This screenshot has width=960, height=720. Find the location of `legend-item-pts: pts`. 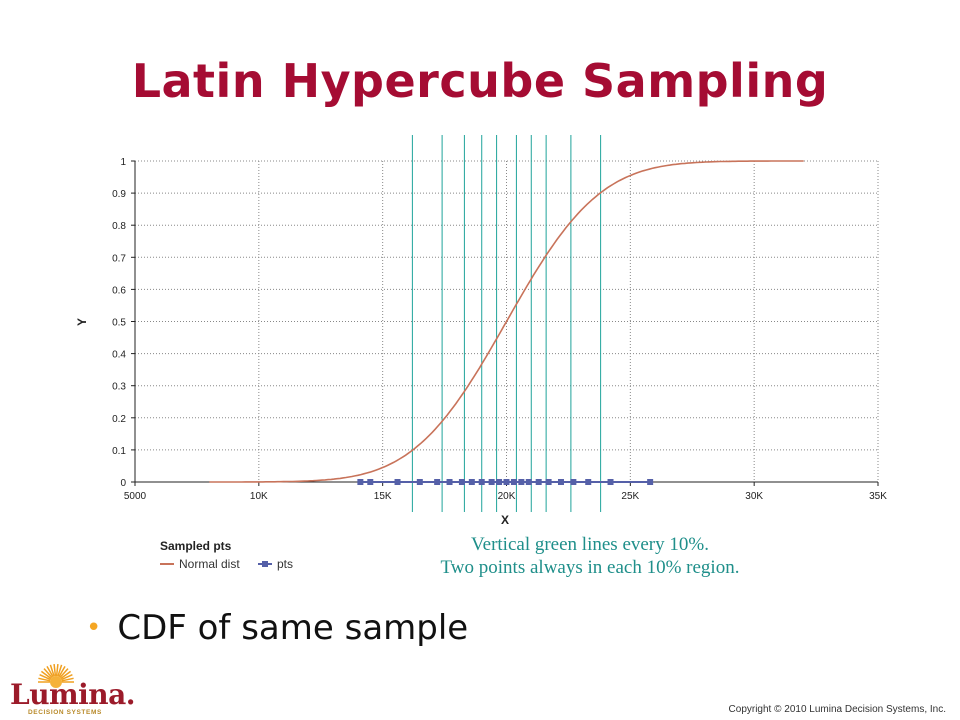

legend-item-pts: pts is located at coordinates (275, 564).